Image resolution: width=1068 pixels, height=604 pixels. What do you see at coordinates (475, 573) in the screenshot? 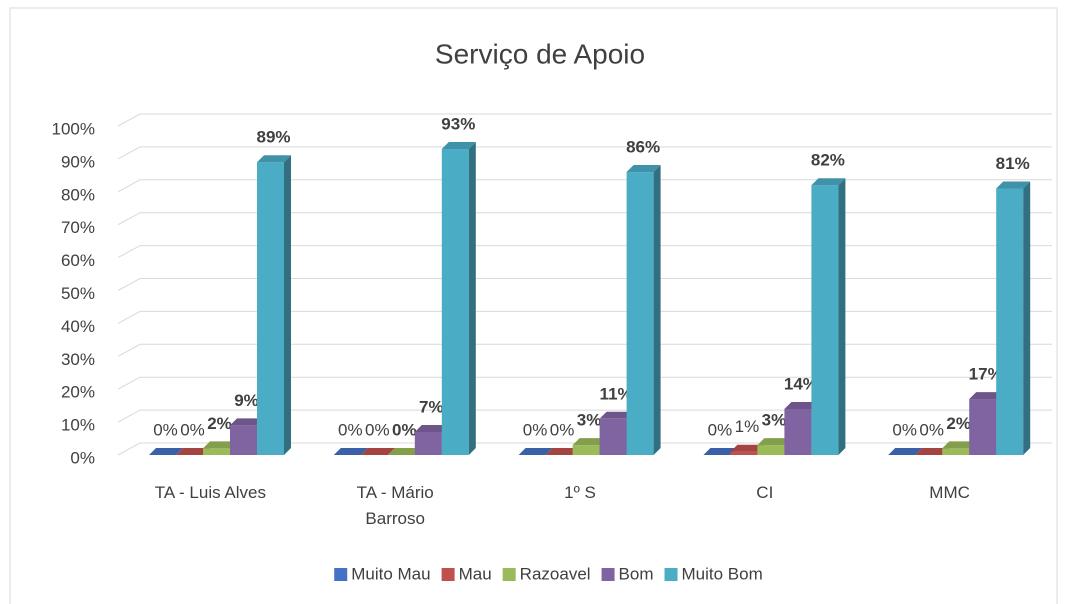
I see `legend-label: Mau` at bounding box center [475, 573].